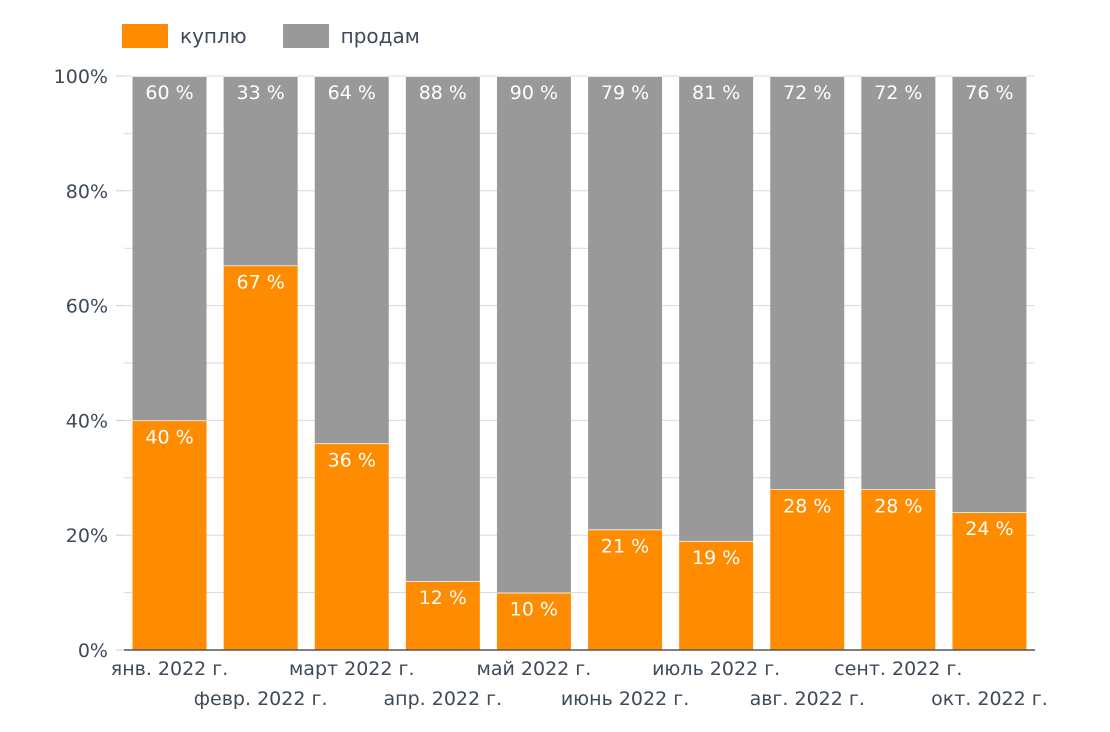  Describe the element at coordinates (261, 699) in the screenshot. I see `x-tick-label: февр. 2022 г.` at that location.